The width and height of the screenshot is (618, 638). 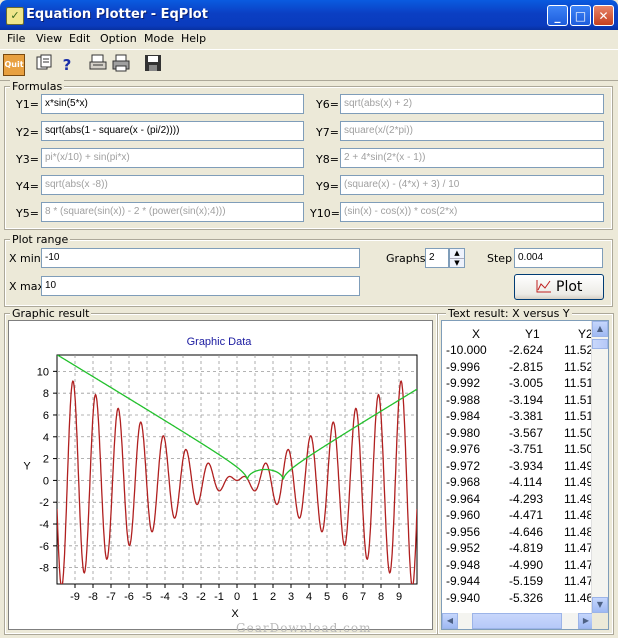 I want to click on graphs-input: 2, so click(x=437, y=258).